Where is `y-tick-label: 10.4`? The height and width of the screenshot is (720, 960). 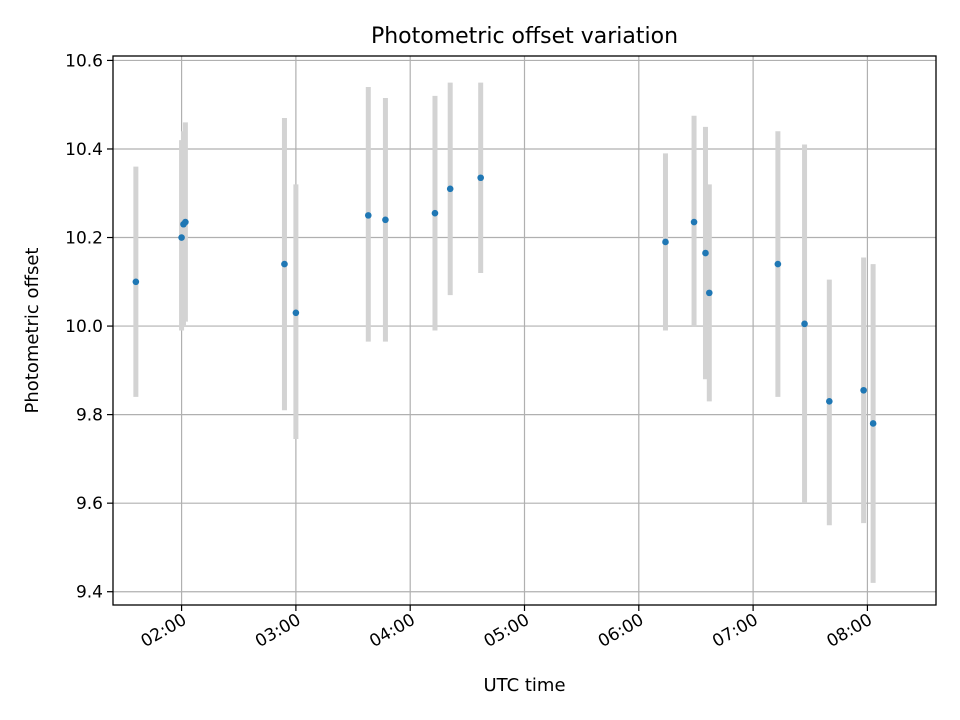 y-tick-label: 10.4 is located at coordinates (84, 150).